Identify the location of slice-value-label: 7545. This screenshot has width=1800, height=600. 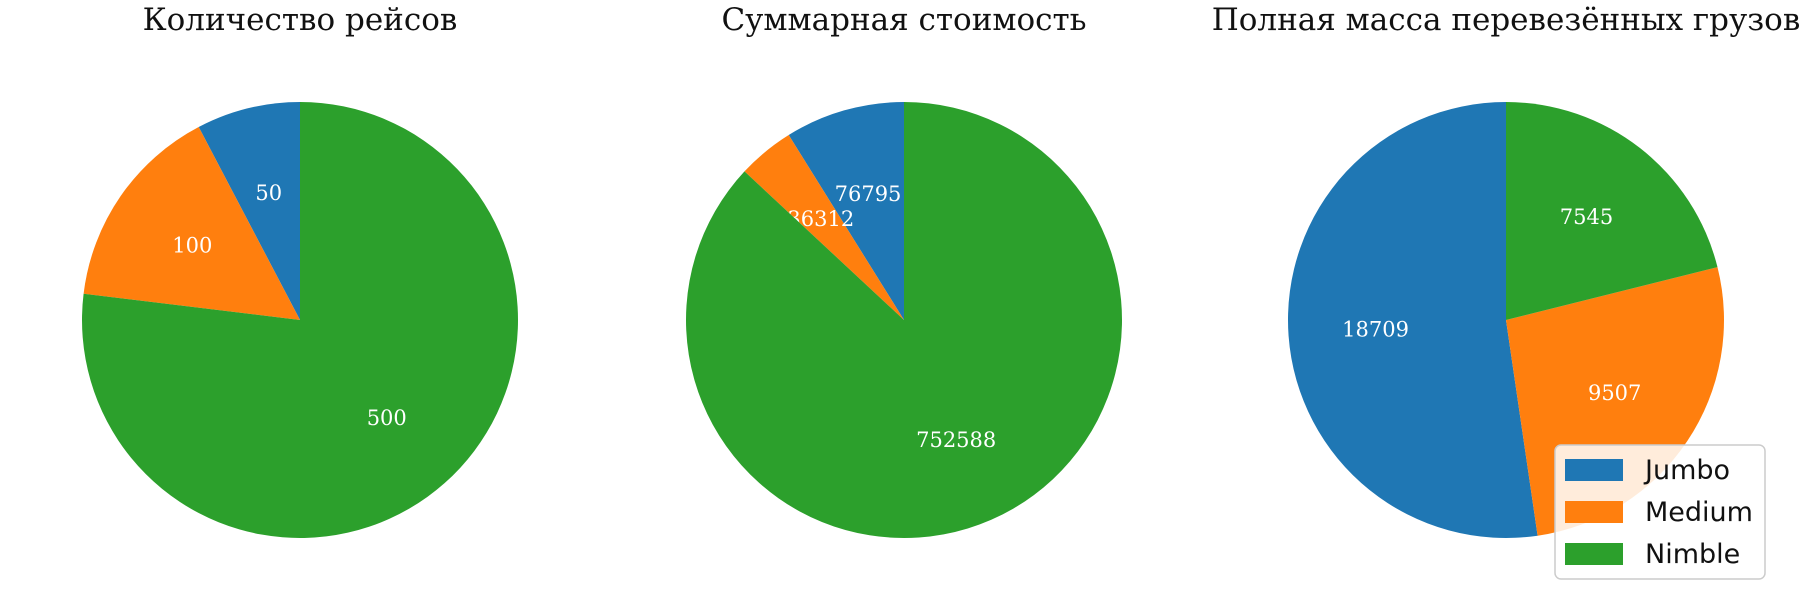
(1586, 217).